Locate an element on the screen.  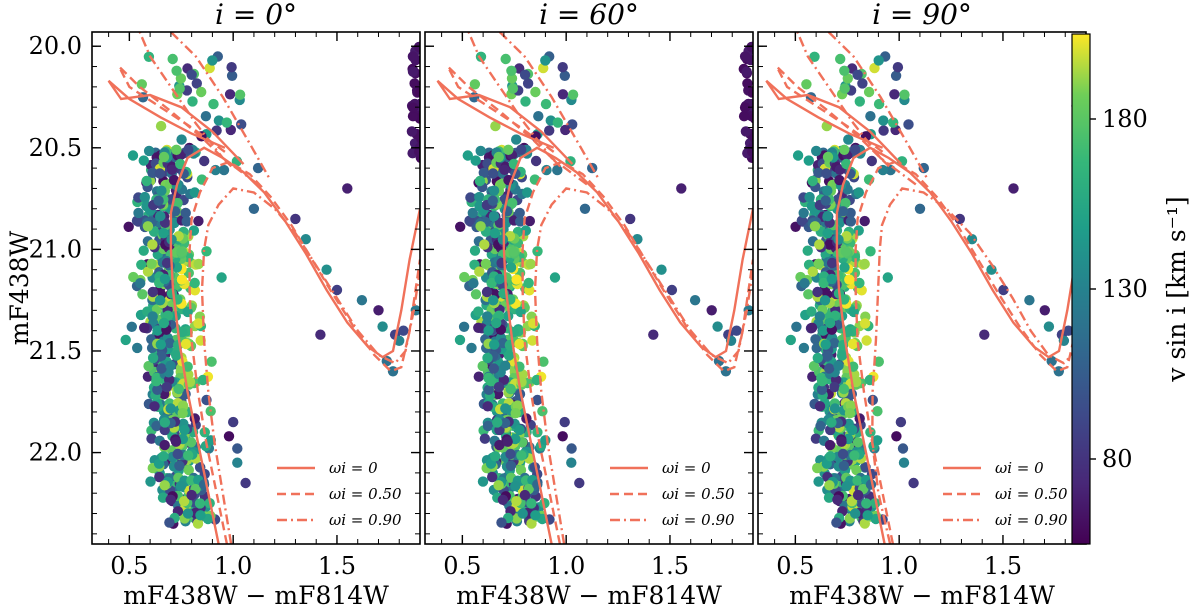
legend-label: ωi = 0.90 is located at coordinates (365, 520).